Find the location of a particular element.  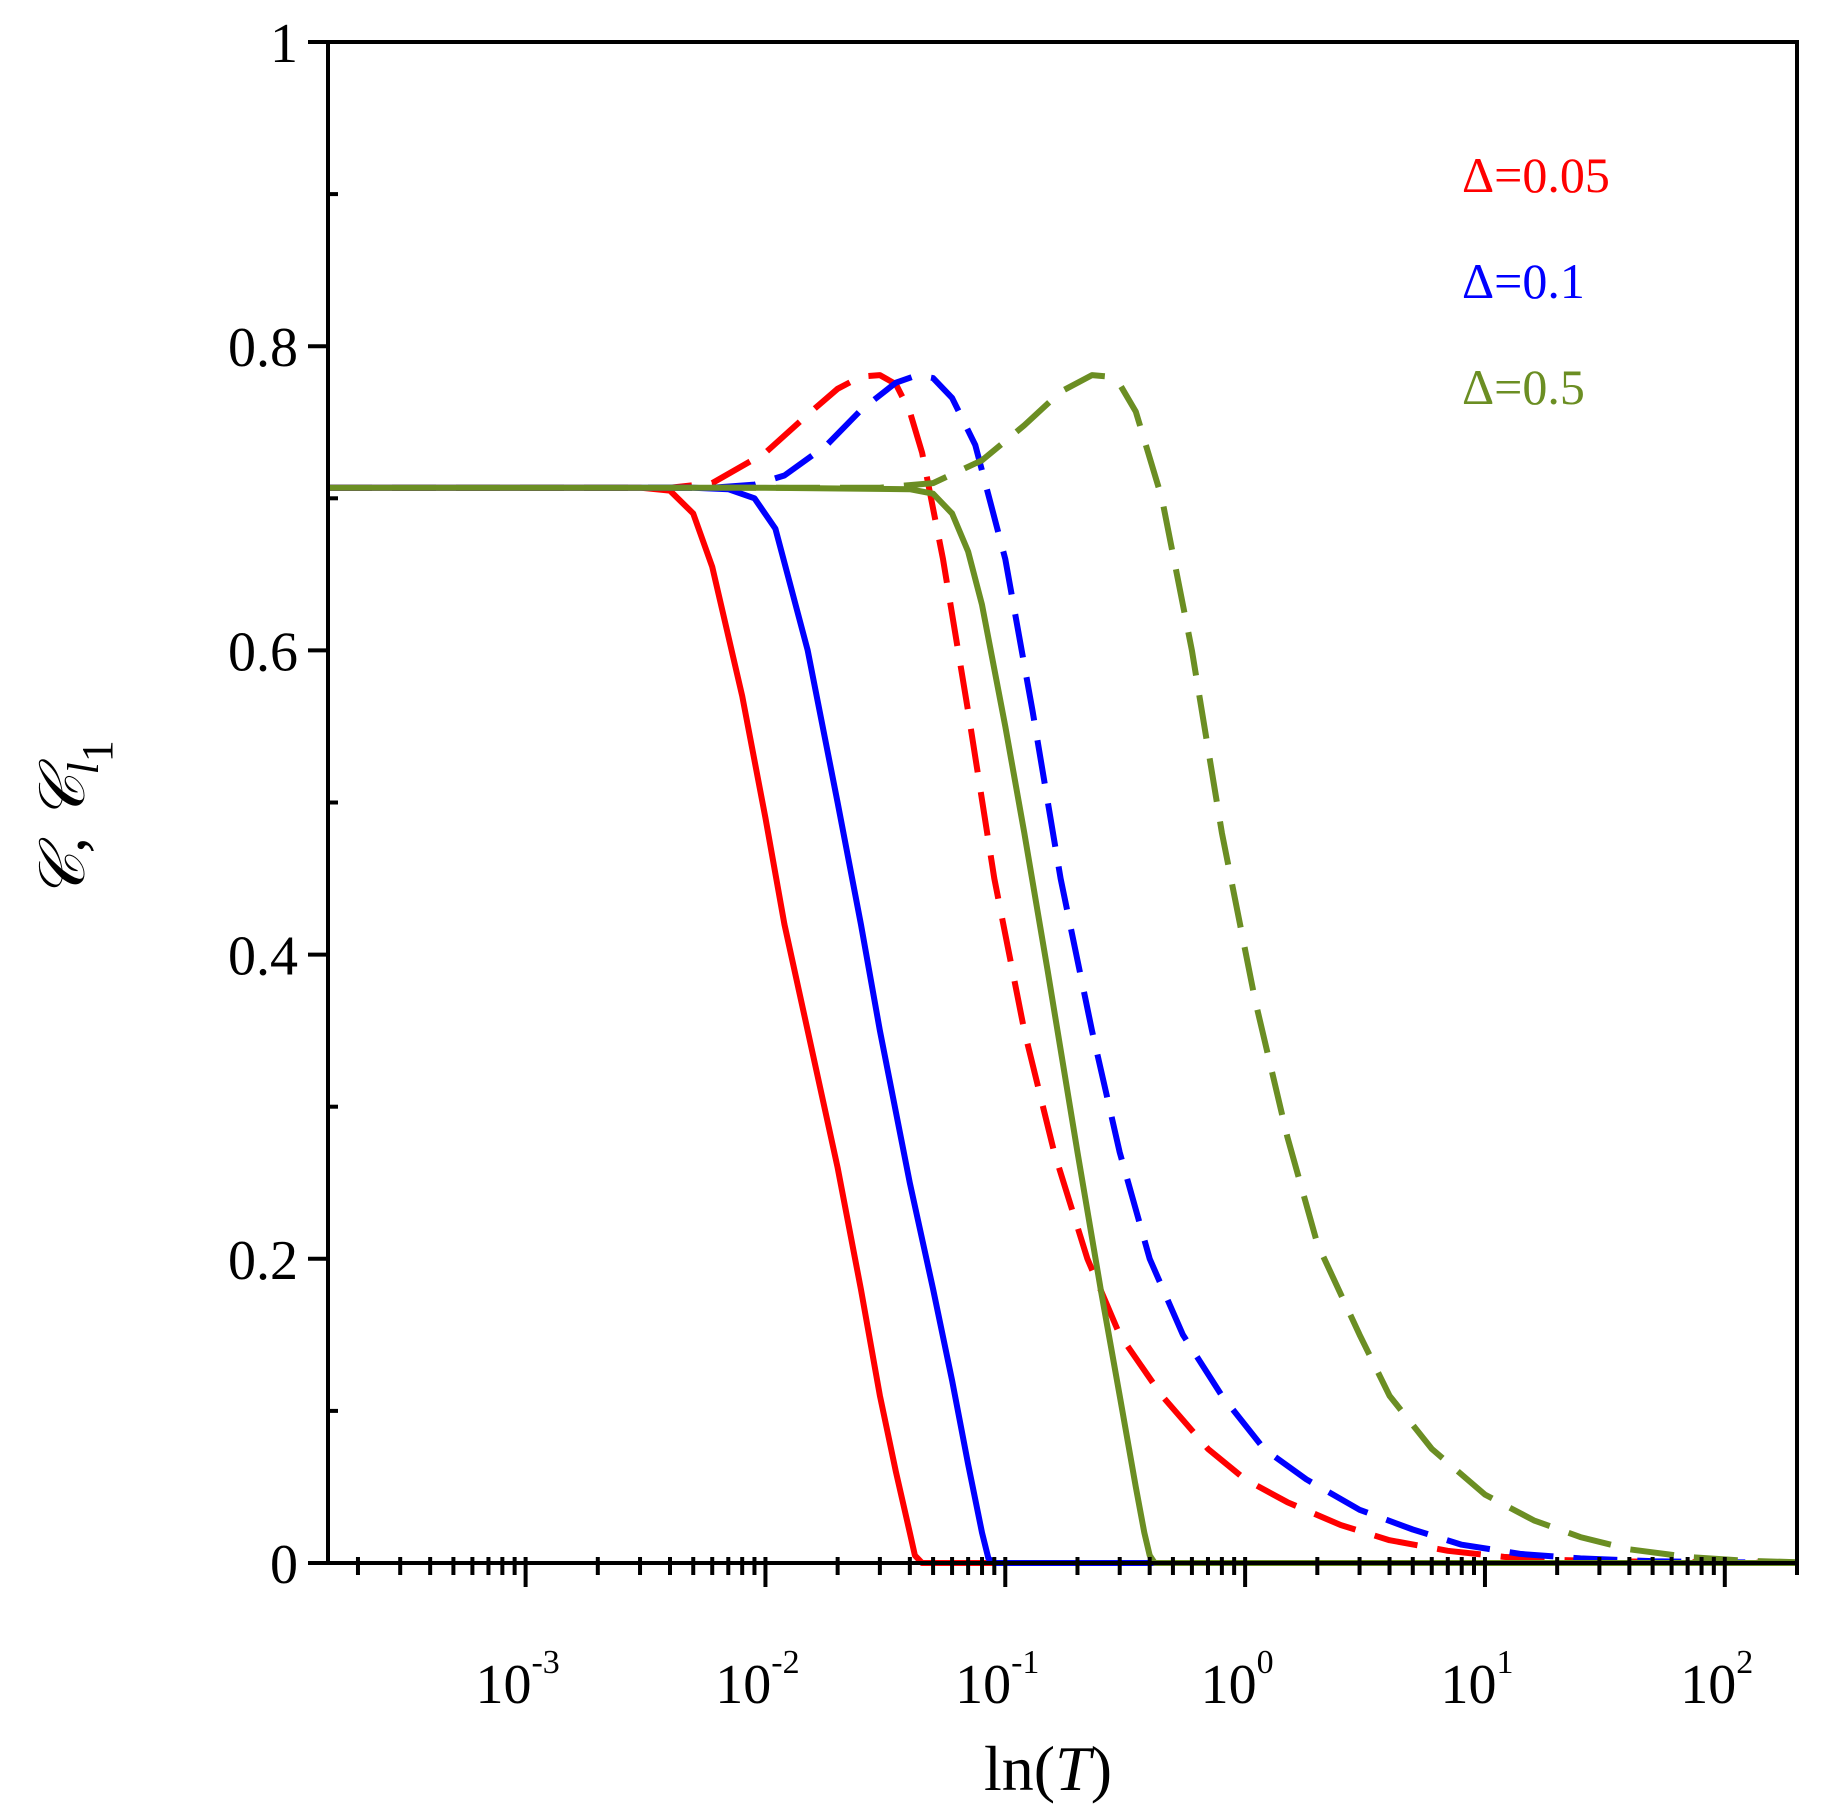

legend-item-2: Δ=0.5 is located at coordinates (1523, 387).